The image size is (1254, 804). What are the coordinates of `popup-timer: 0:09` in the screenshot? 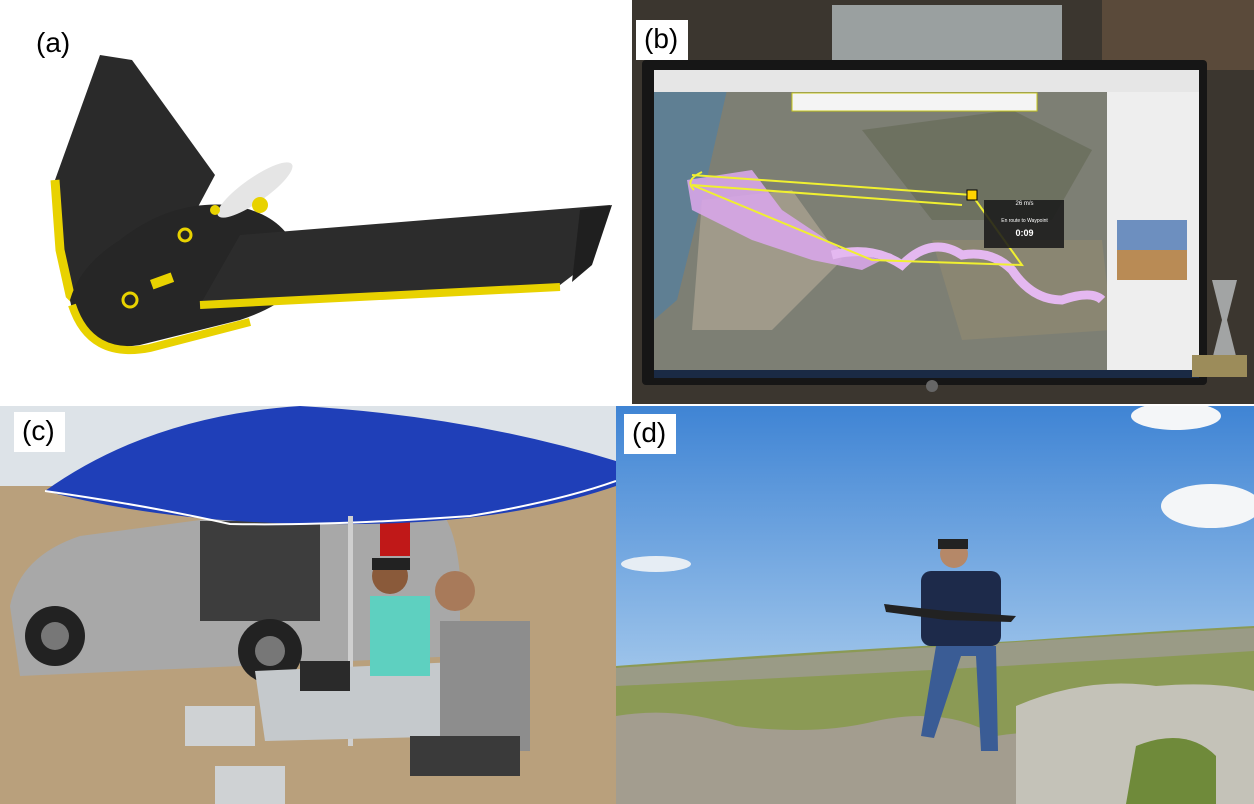 It's located at (1024, 233).